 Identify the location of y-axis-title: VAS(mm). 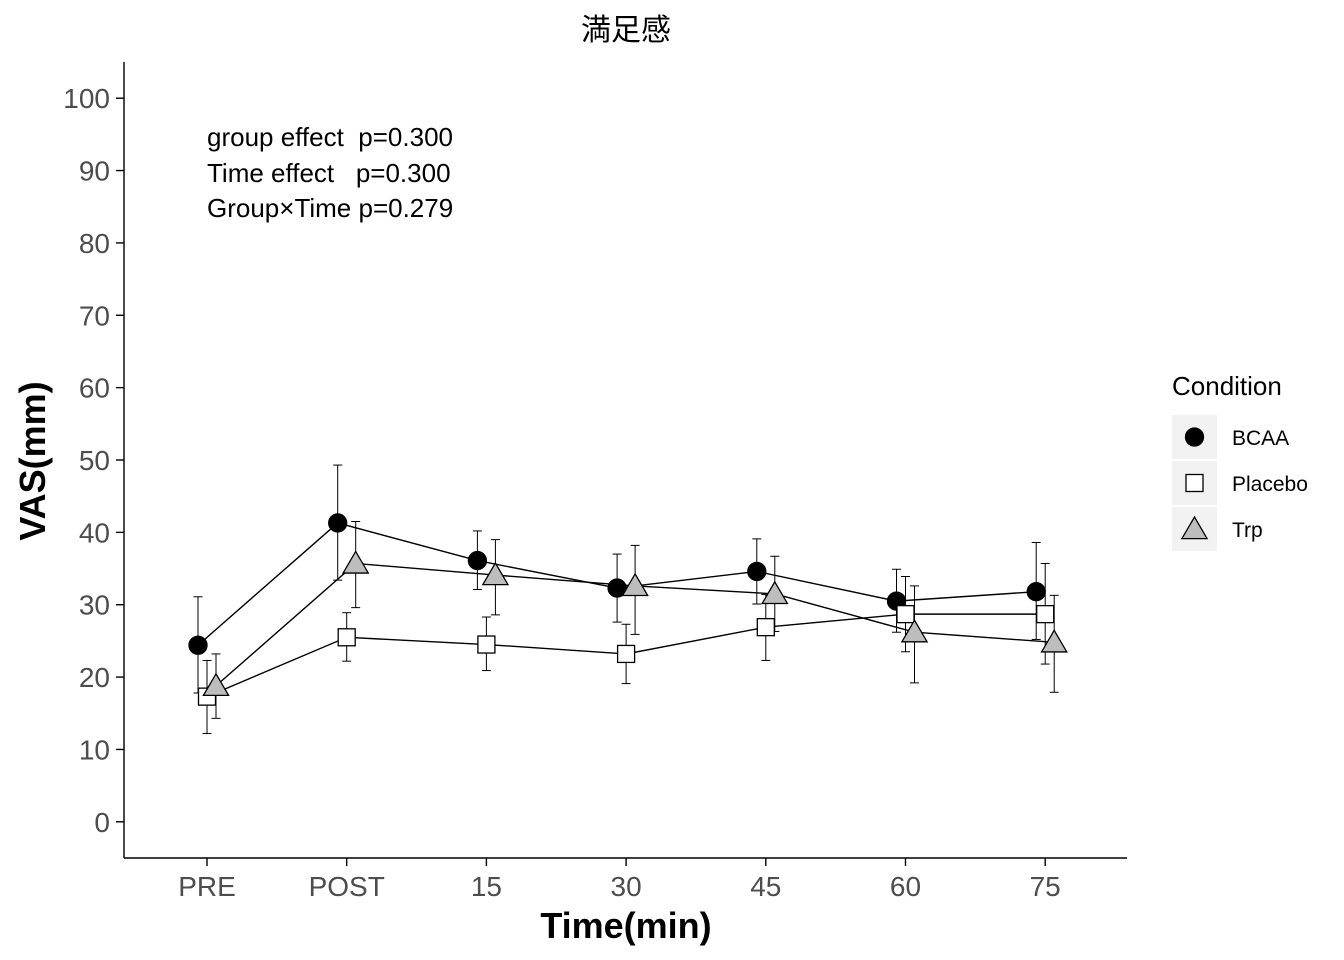
(32, 460).